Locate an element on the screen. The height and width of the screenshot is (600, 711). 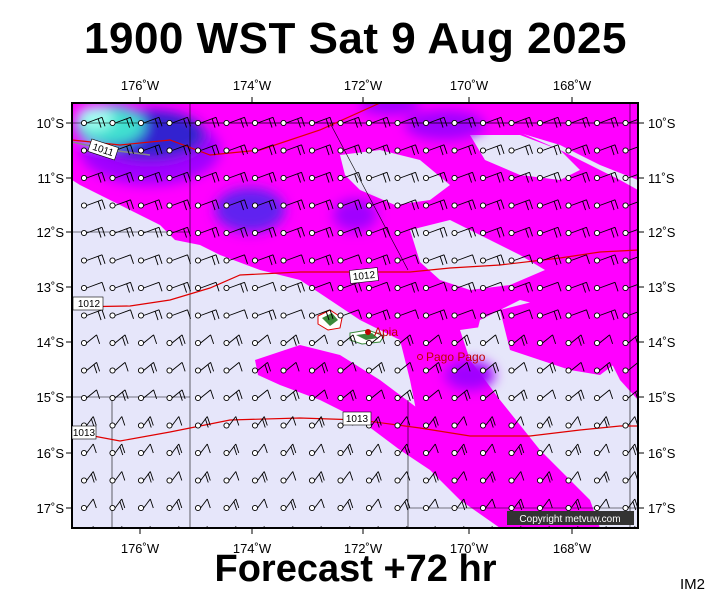
forecast-label: Forecast +72 hr is located at coordinates (355, 569).